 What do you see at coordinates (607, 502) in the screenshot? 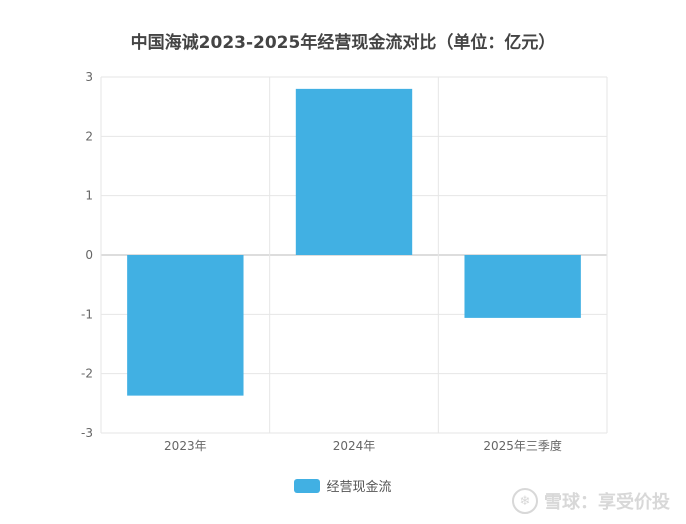
I see `watermark-text: 雪球：享受价投` at bounding box center [607, 502].